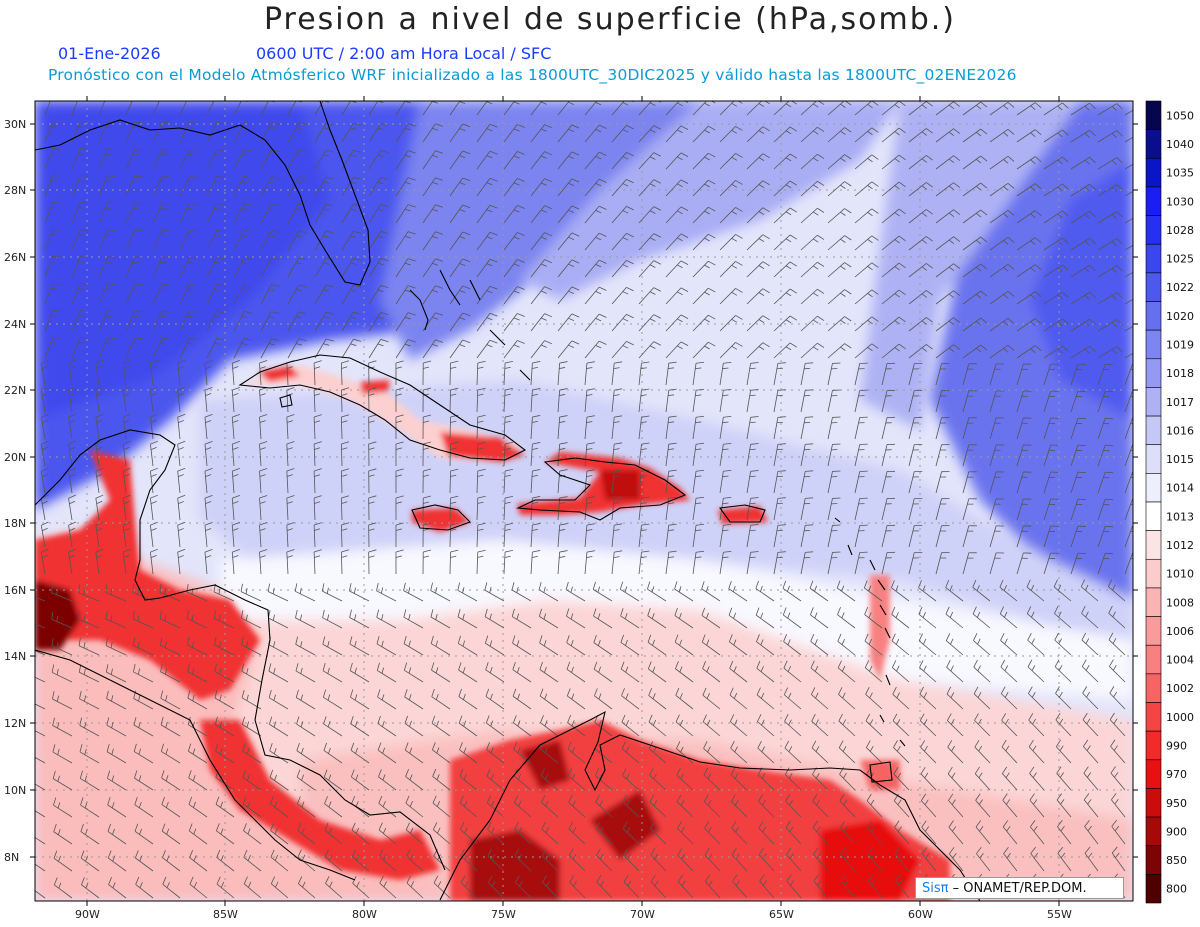  Describe the element at coordinates (781, 914) in the screenshot. I see `lon-label: 65W` at that location.